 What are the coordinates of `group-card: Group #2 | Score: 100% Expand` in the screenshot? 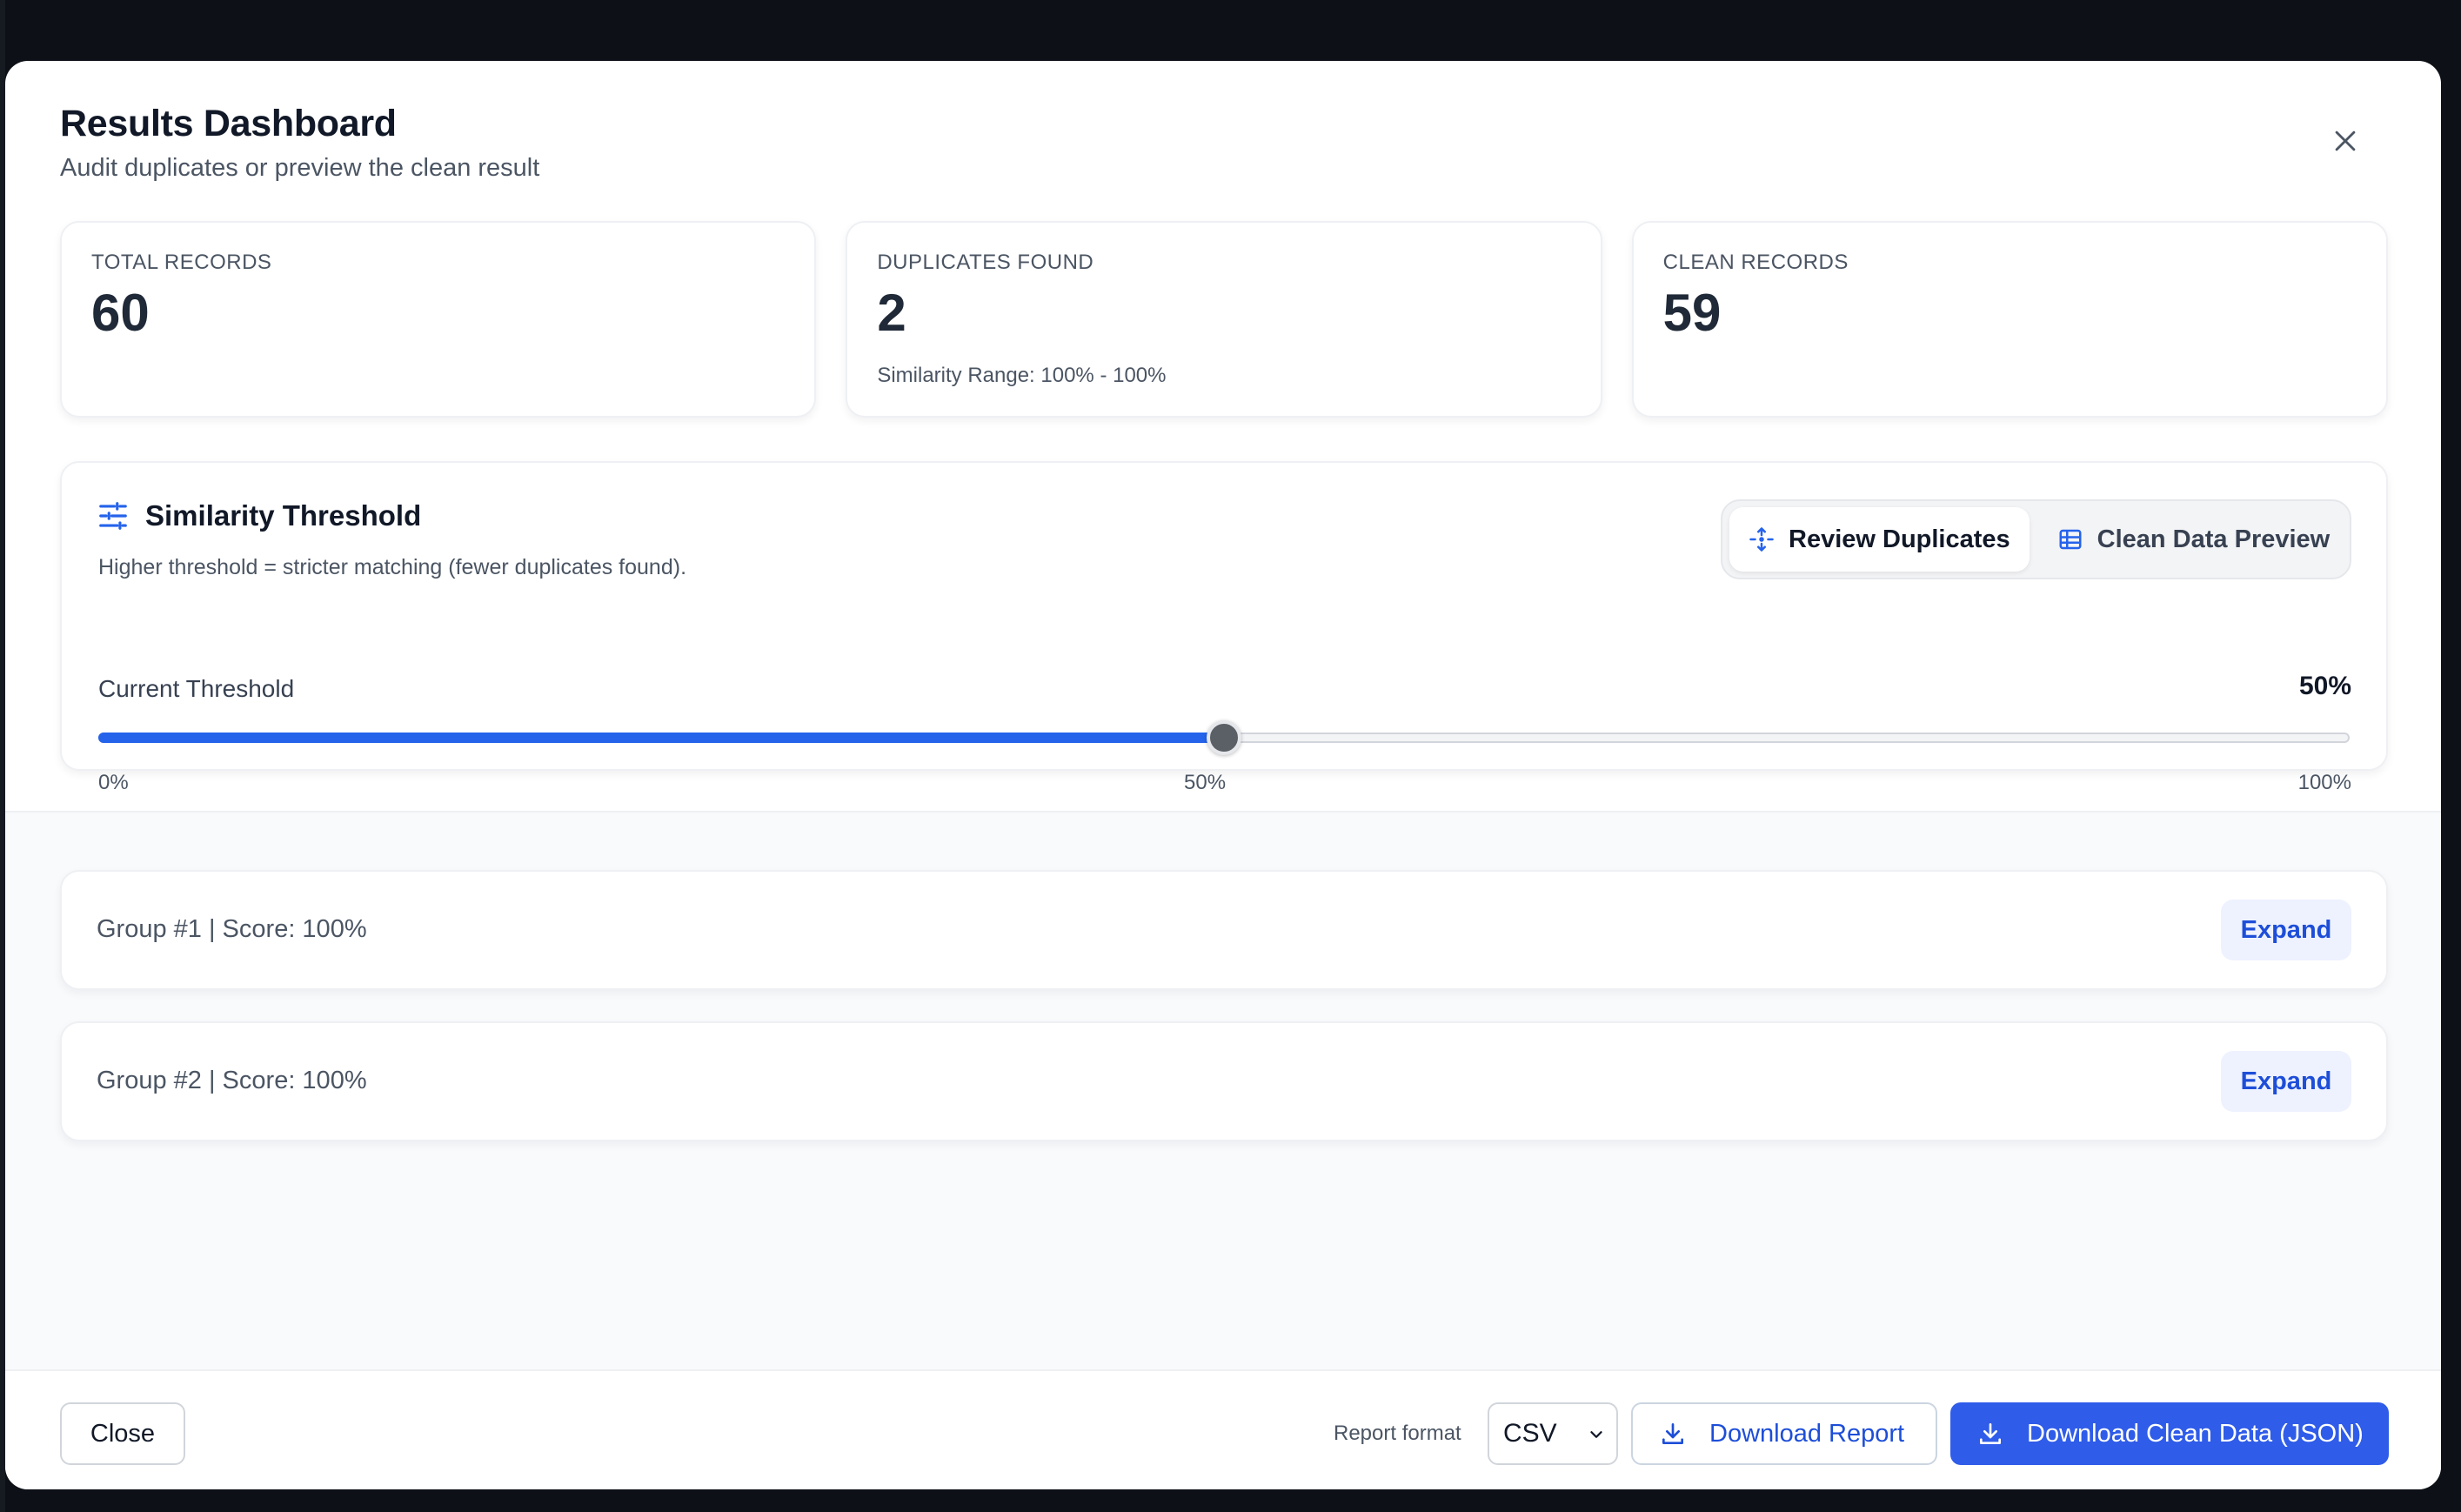 It's located at (1224, 1081).